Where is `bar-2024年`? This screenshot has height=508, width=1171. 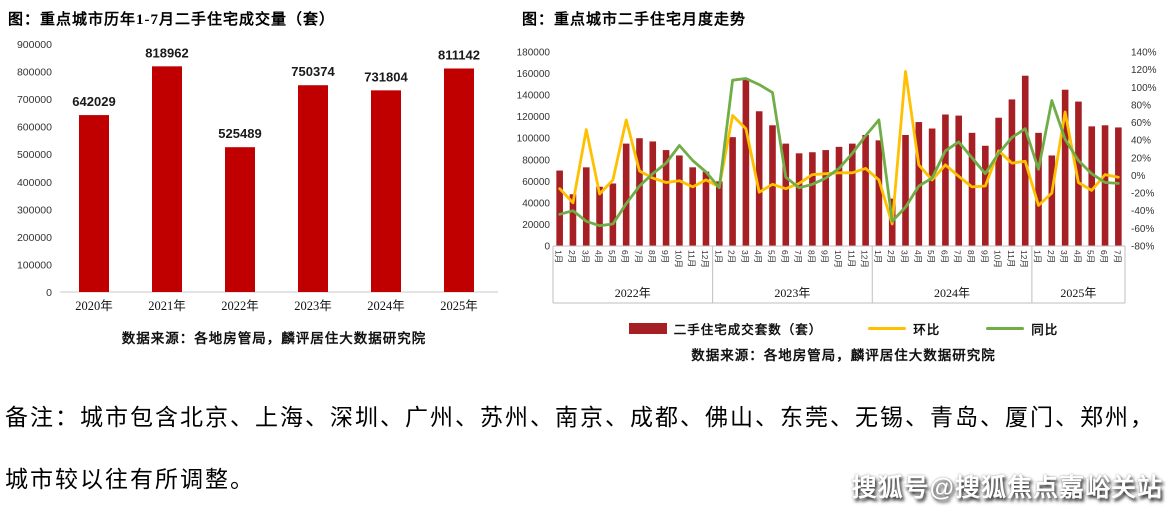
bar-2024年 is located at coordinates (386, 191).